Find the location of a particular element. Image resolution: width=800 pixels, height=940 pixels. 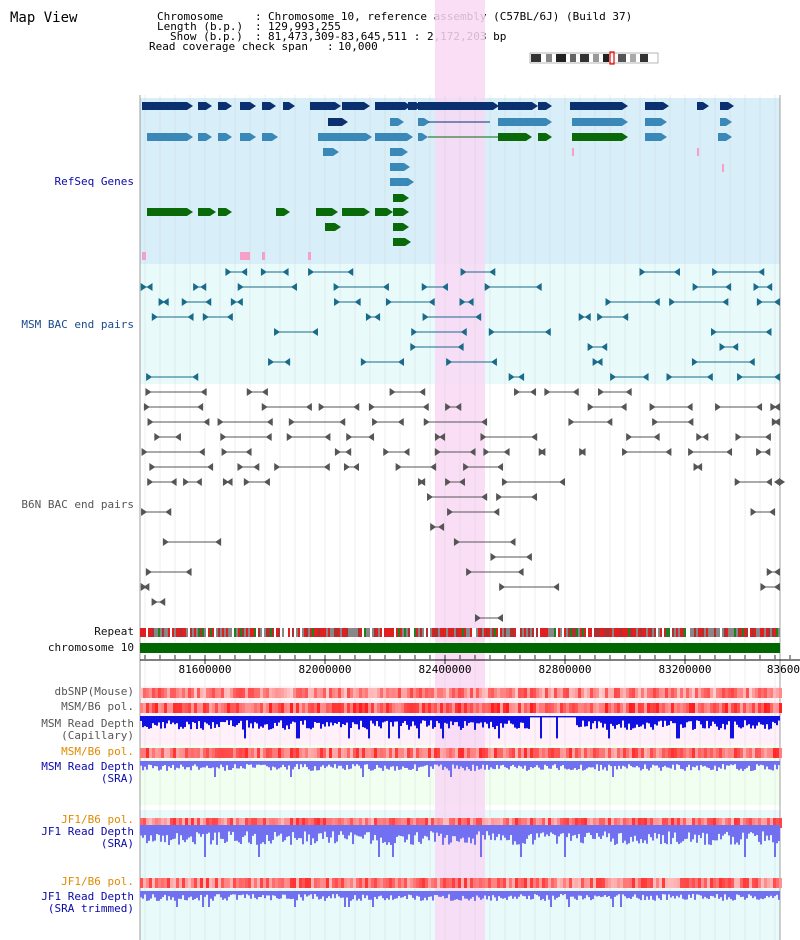

chromosome-ideogram is located at coordinates (594, 58).